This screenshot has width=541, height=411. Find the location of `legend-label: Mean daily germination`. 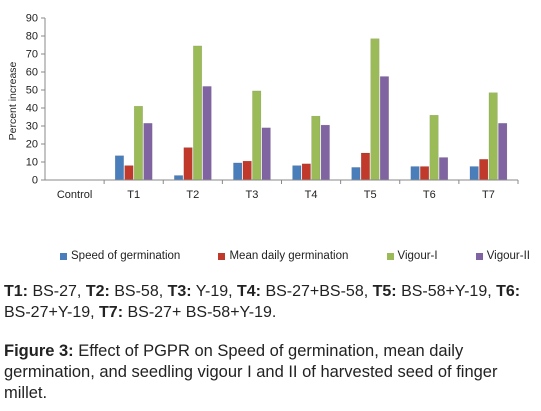

legend-label: Mean daily germination is located at coordinates (289, 256).